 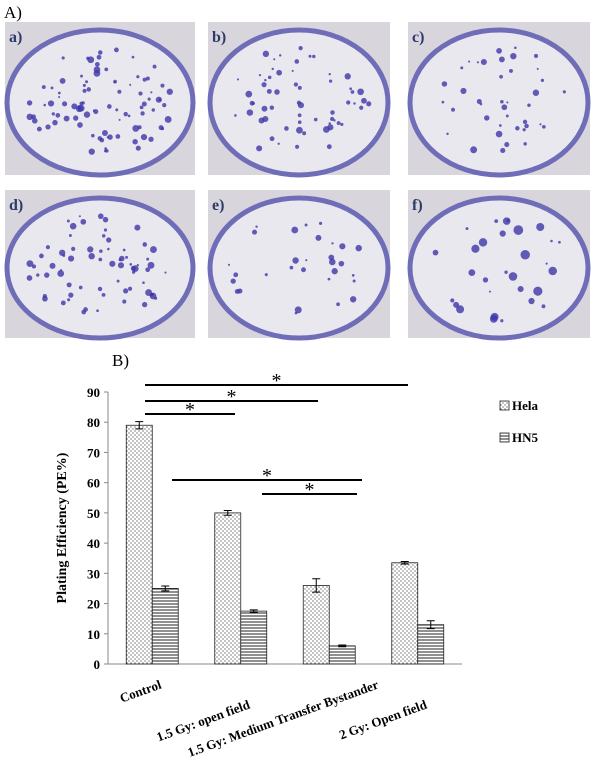 I want to click on panel-label: A), so click(x=13, y=12).